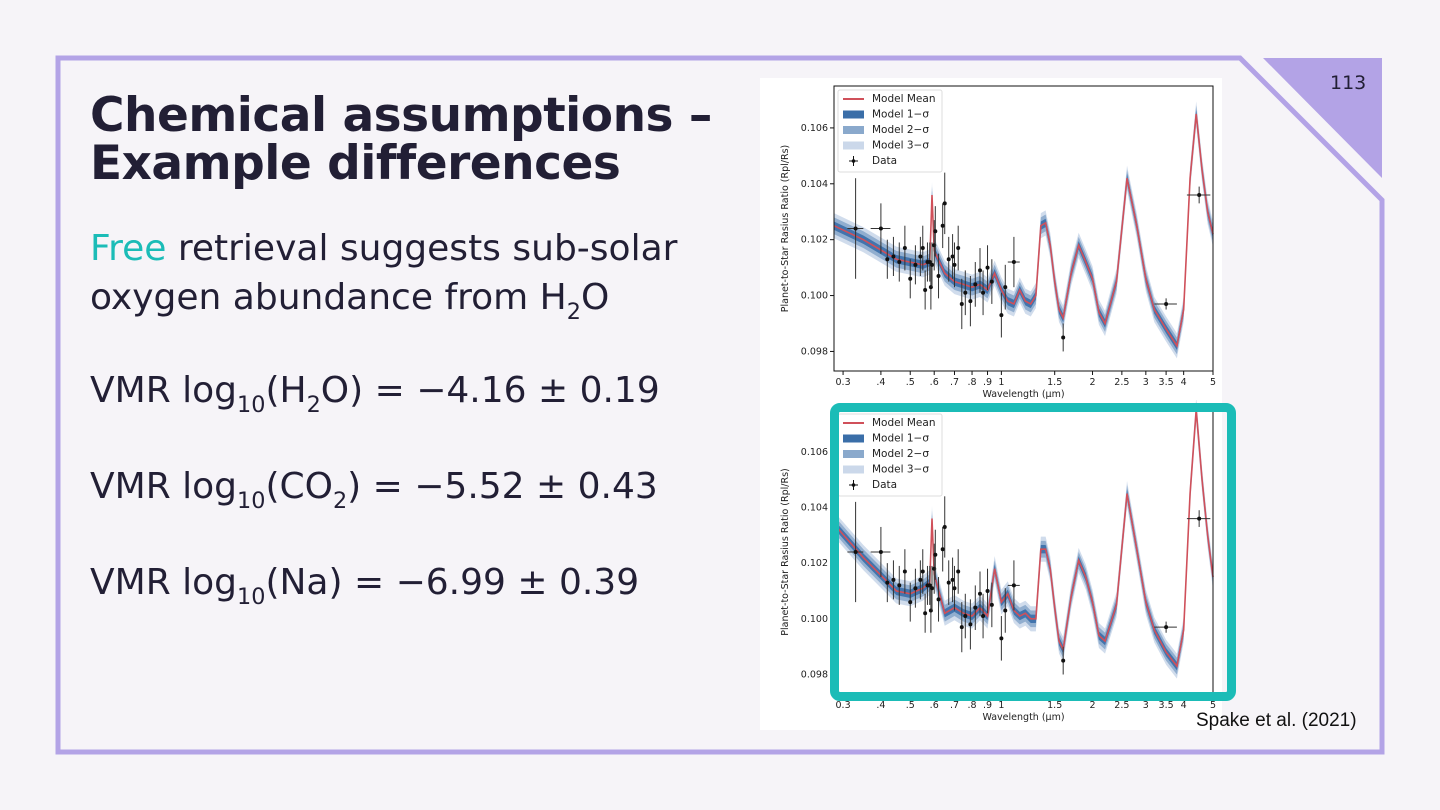 The height and width of the screenshot is (810, 1440). What do you see at coordinates (355, 163) in the screenshot?
I see `title-line-2: Example differences` at bounding box center [355, 163].